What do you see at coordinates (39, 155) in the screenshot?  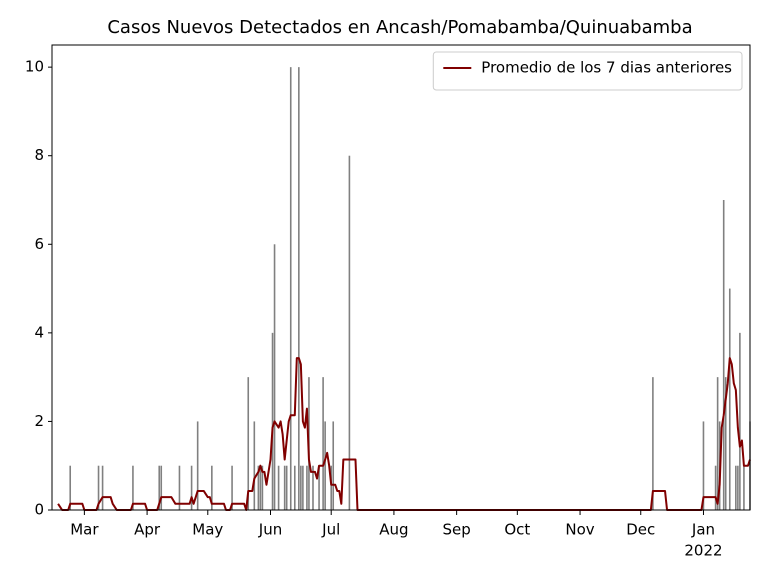 I see `y-tick-label: 8` at bounding box center [39, 155].